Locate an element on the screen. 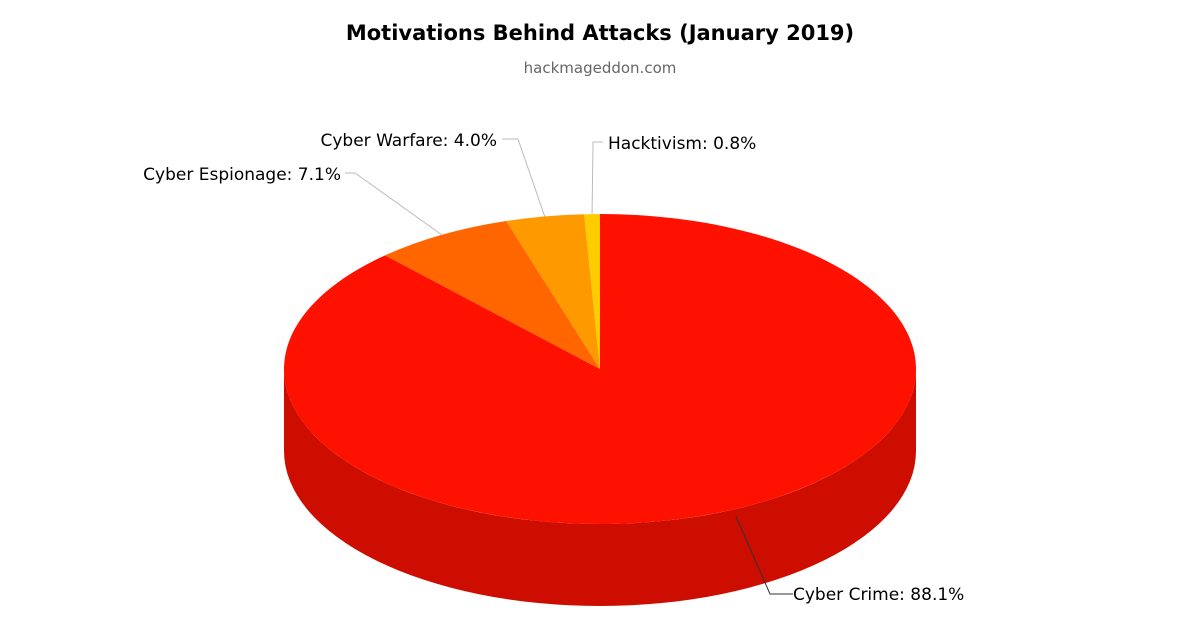 The width and height of the screenshot is (1200, 624). pie-slice-cyber-warfare is located at coordinates (553, 291).